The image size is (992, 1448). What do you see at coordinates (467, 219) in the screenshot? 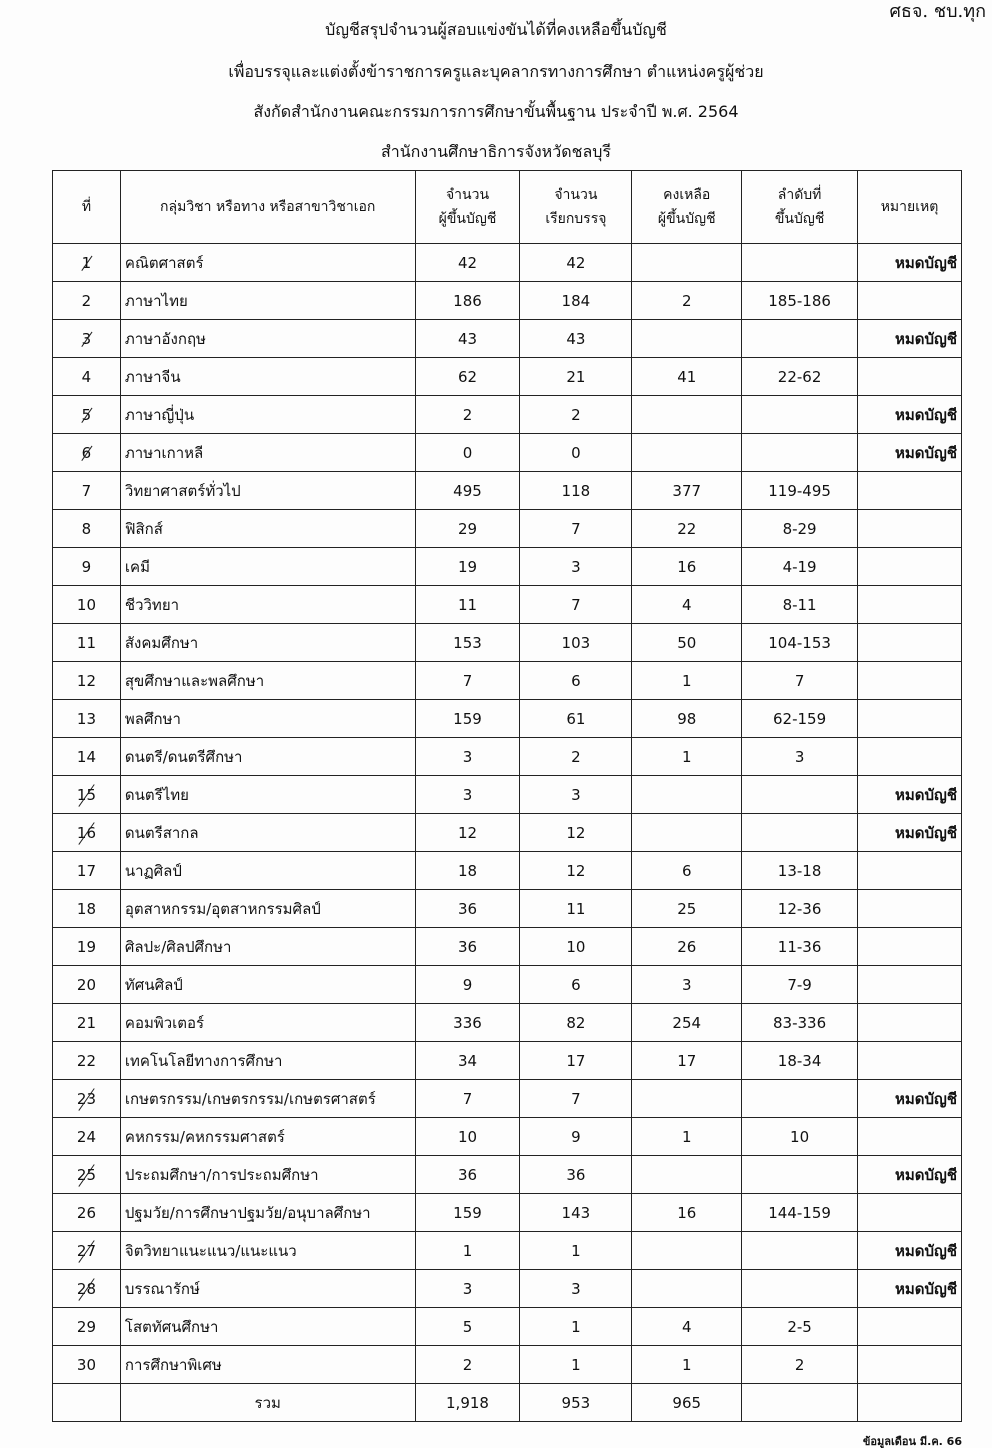
I see `header-listed-2: ผู้ขึ้นบัญชี` at bounding box center [467, 219].